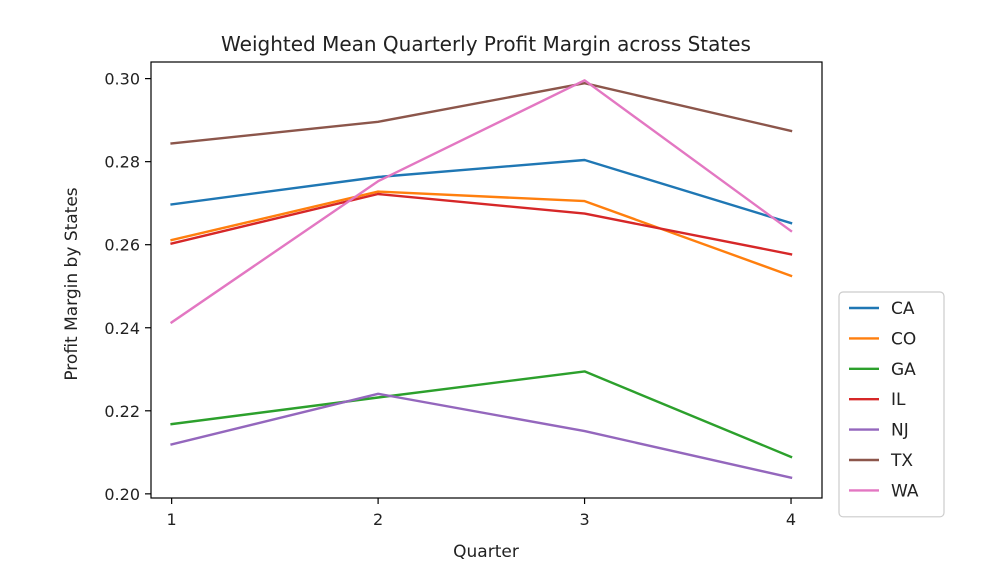 The image size is (1006, 584). I want to click on series-line-co, so click(481, 234).